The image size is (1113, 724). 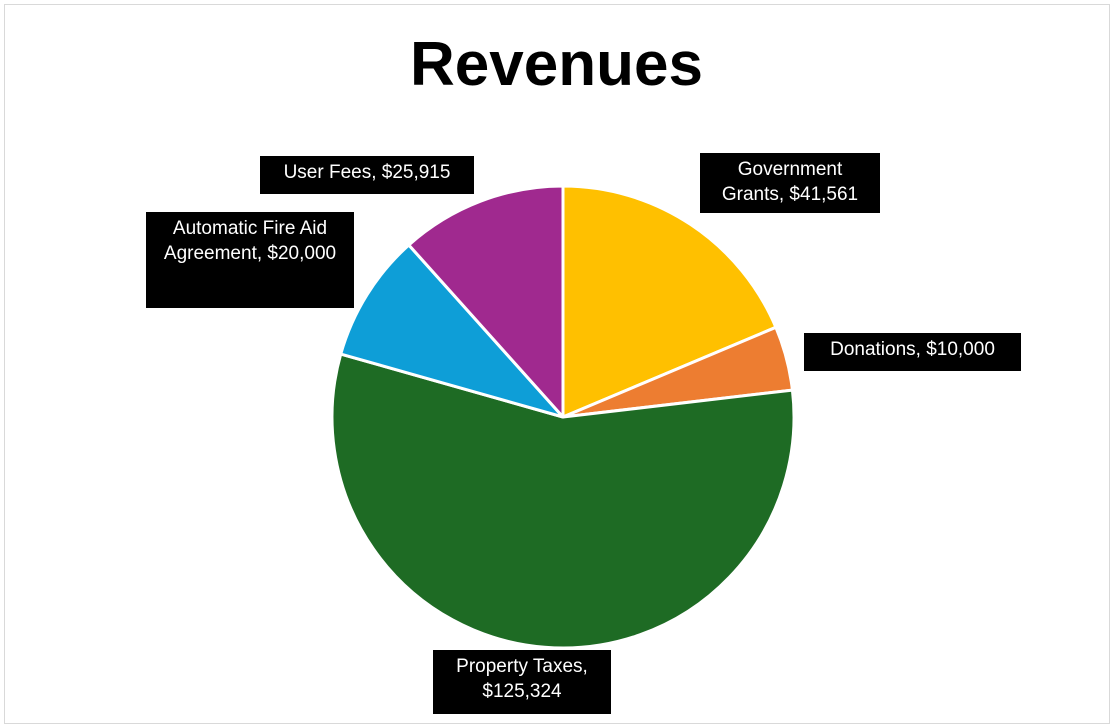 What do you see at coordinates (367, 175) in the screenshot?
I see `data-label-user-fees: User Fees, $25,915` at bounding box center [367, 175].